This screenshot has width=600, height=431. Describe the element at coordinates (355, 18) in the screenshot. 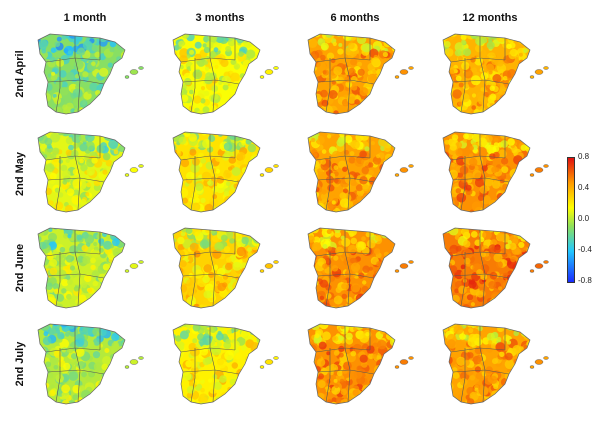

I see `column-header: 6 months` at that location.